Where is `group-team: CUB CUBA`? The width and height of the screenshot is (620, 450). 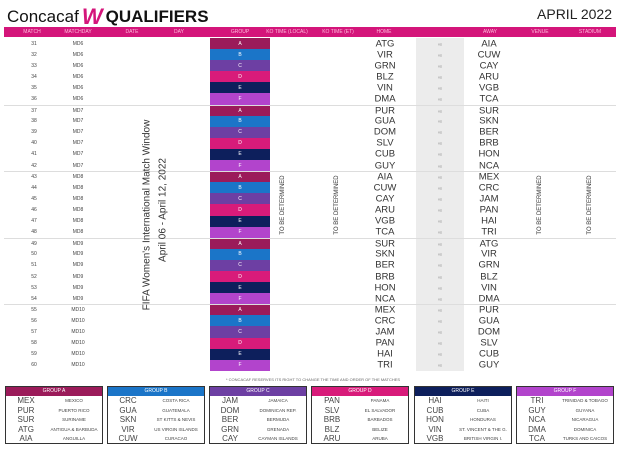
group-team: CUB CUBA is located at coordinates (463, 411).